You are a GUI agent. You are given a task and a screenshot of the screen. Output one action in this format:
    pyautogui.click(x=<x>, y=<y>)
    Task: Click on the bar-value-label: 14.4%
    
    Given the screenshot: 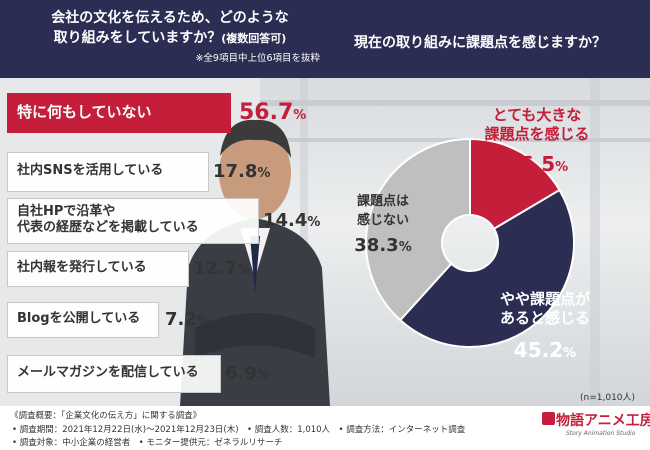 What is the action you would take?
    pyautogui.click(x=291, y=220)
    